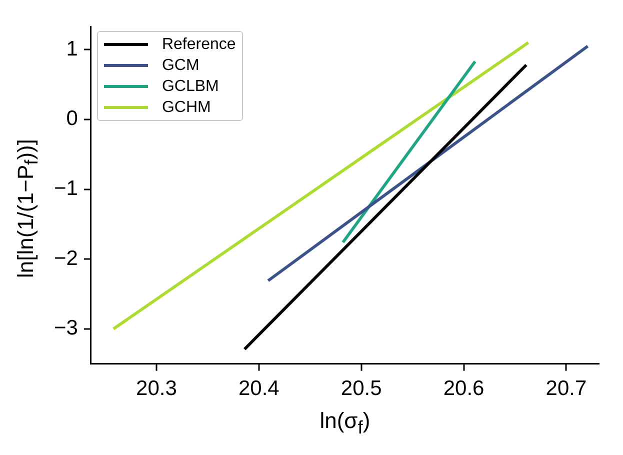  Describe the element at coordinates (190, 86) in the screenshot. I see `legend-label: GCLBM` at that location.